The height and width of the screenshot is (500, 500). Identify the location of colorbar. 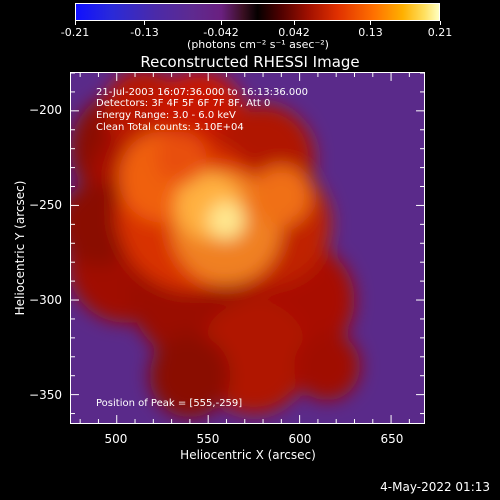
(257, 12).